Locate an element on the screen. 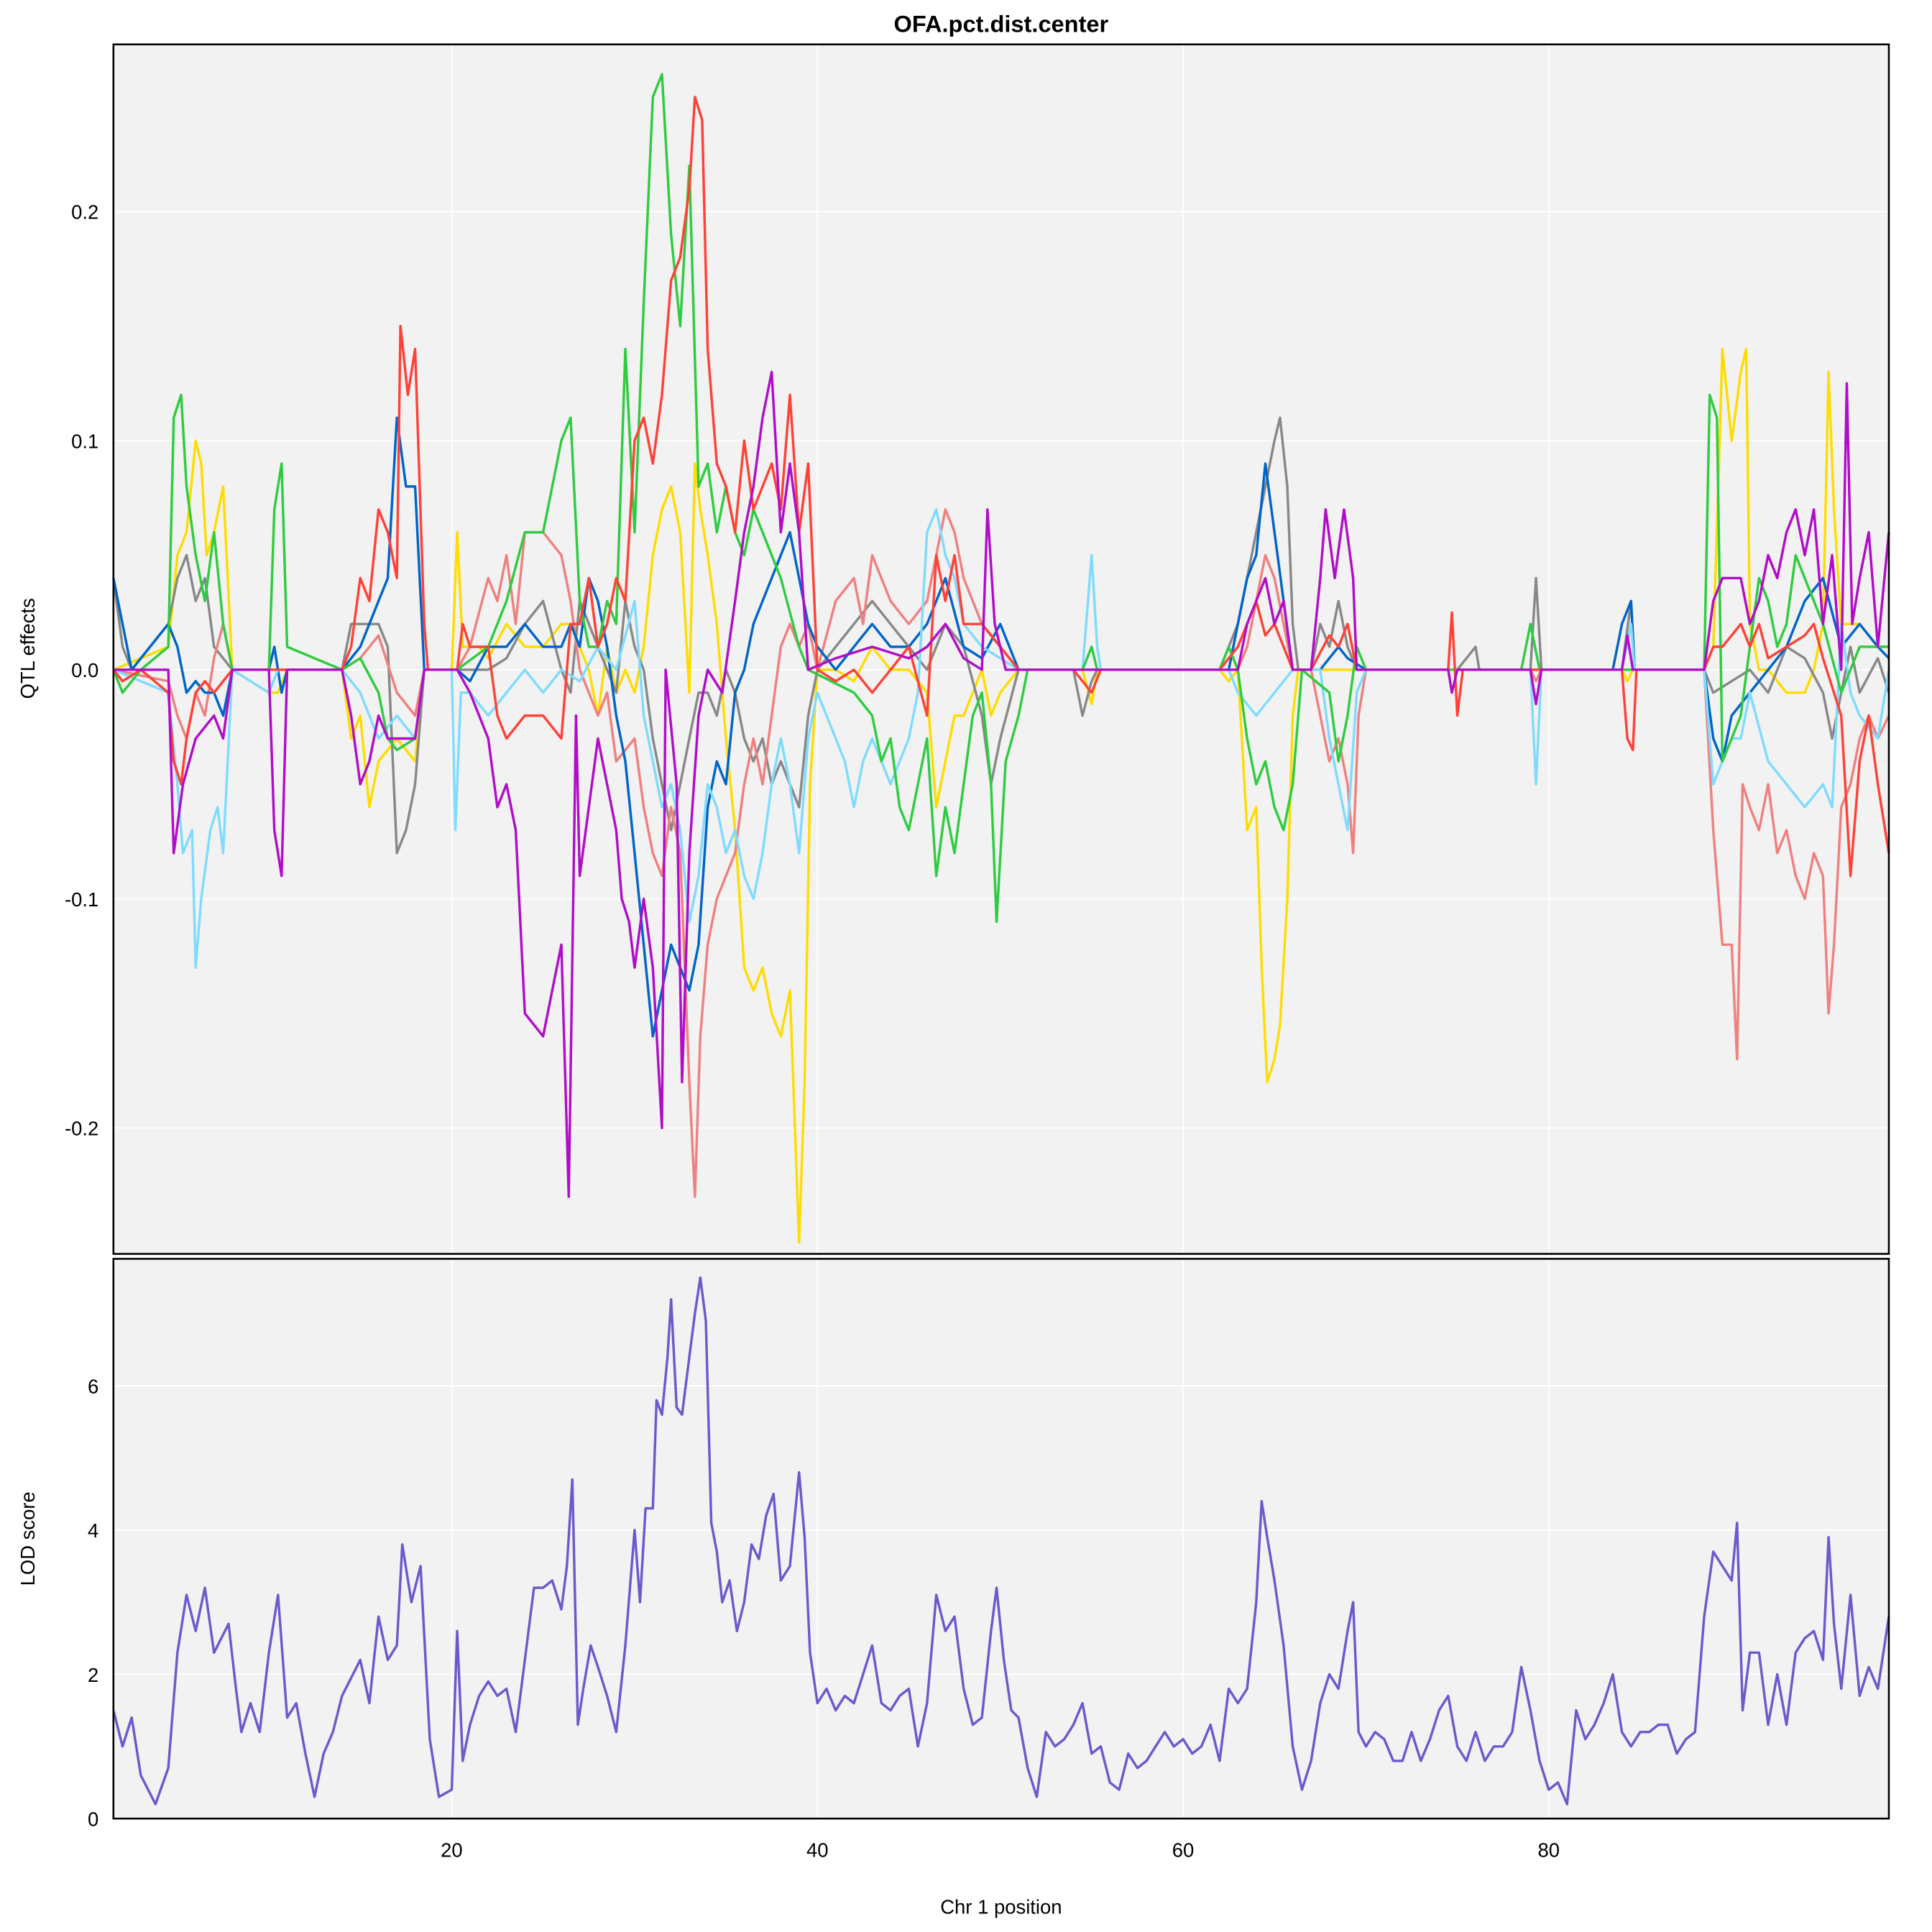 This screenshot has height=1932, width=1932. x-tick-label: 60 is located at coordinates (1183, 1850).